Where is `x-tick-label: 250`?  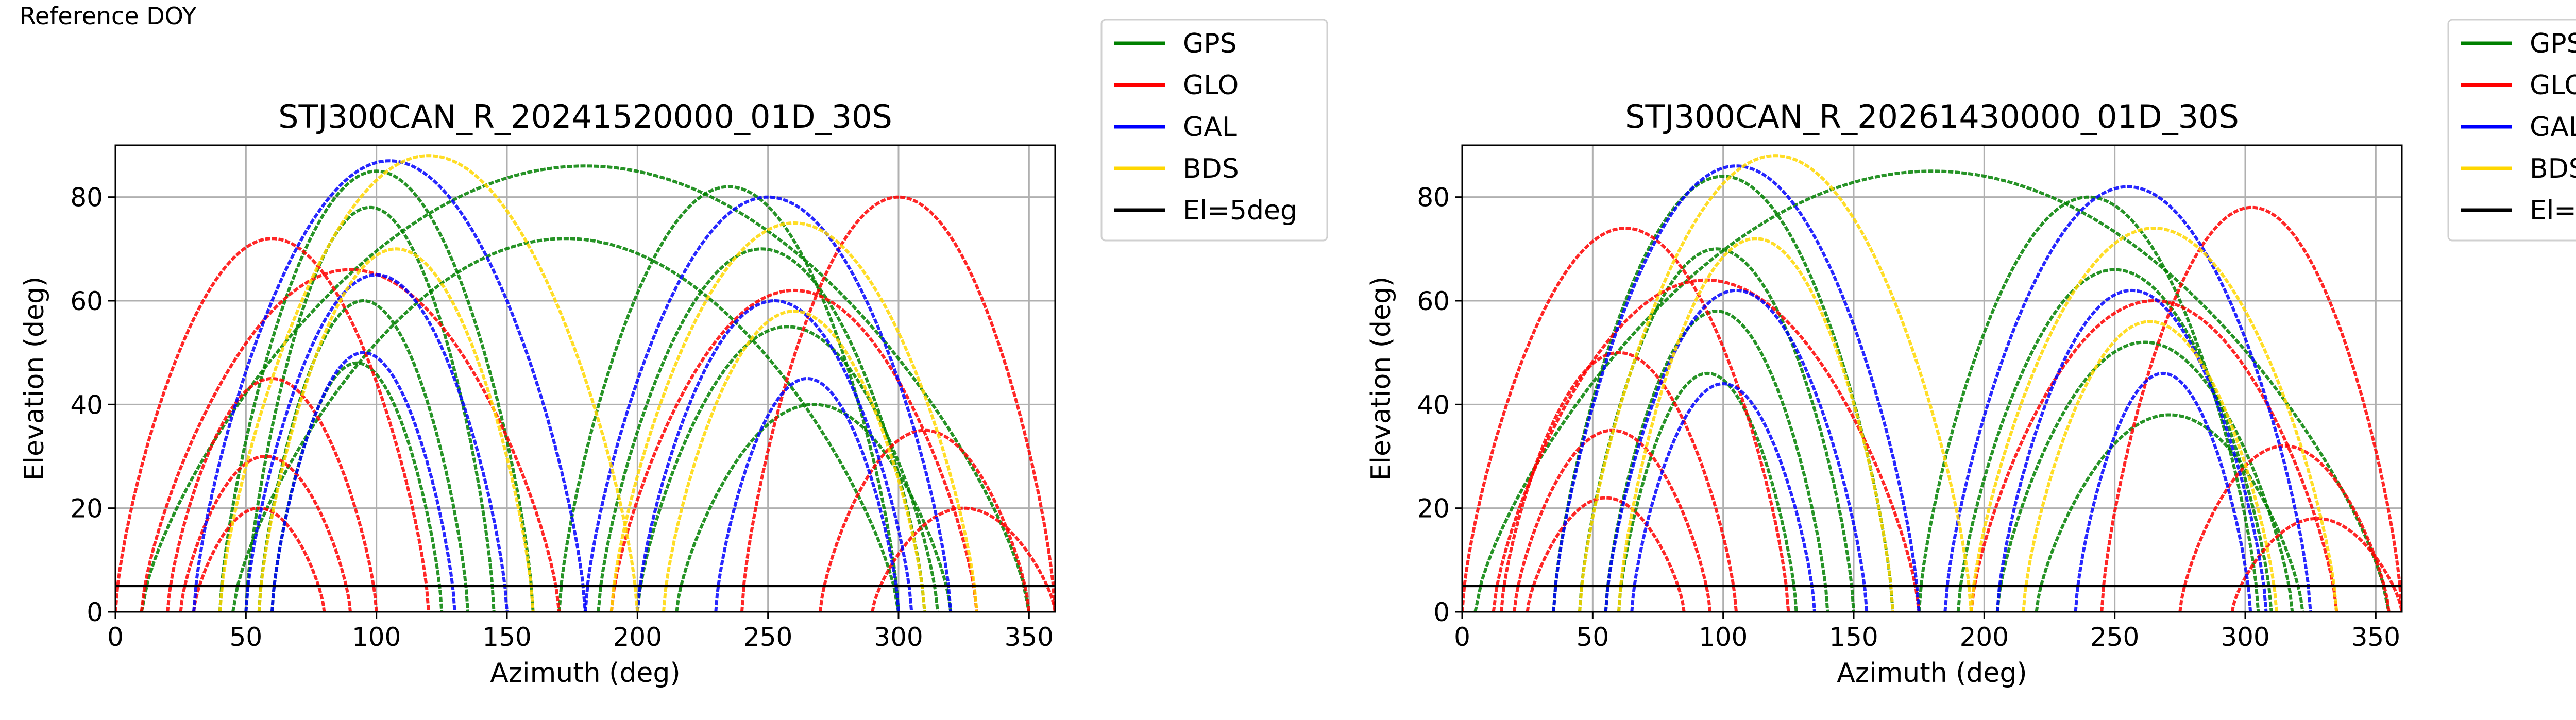
x-tick-label: 250 is located at coordinates (2114, 637).